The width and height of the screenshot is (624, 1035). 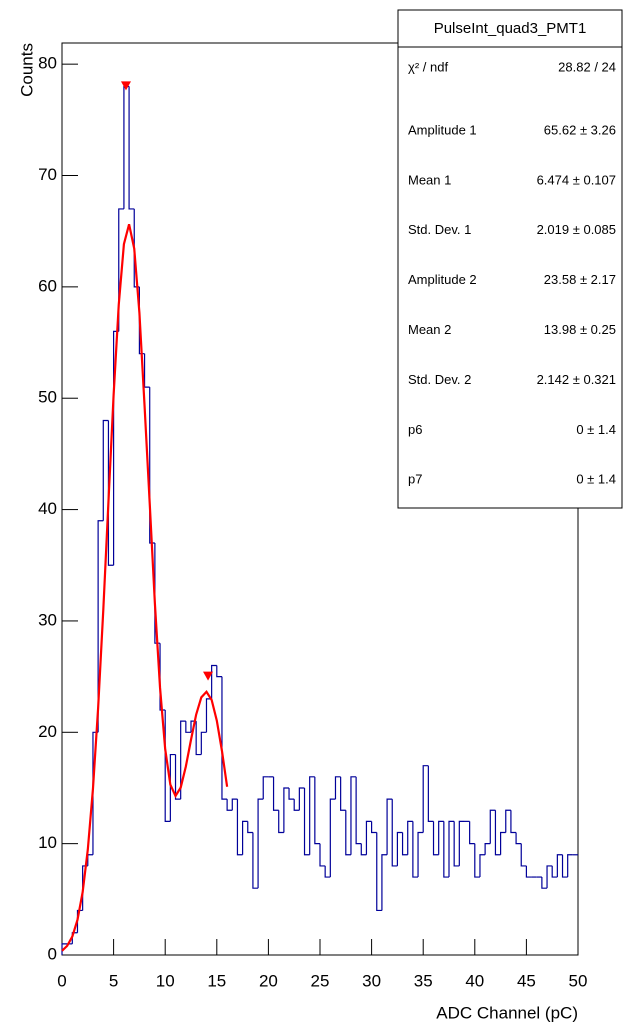 What do you see at coordinates (429, 329) in the screenshot?
I see `stats-label: Mean 2` at bounding box center [429, 329].